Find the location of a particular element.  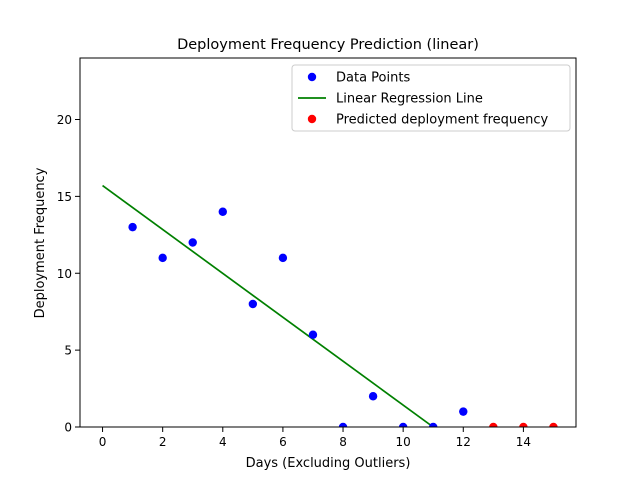

x-tick-label-8: 14 is located at coordinates (523, 442).